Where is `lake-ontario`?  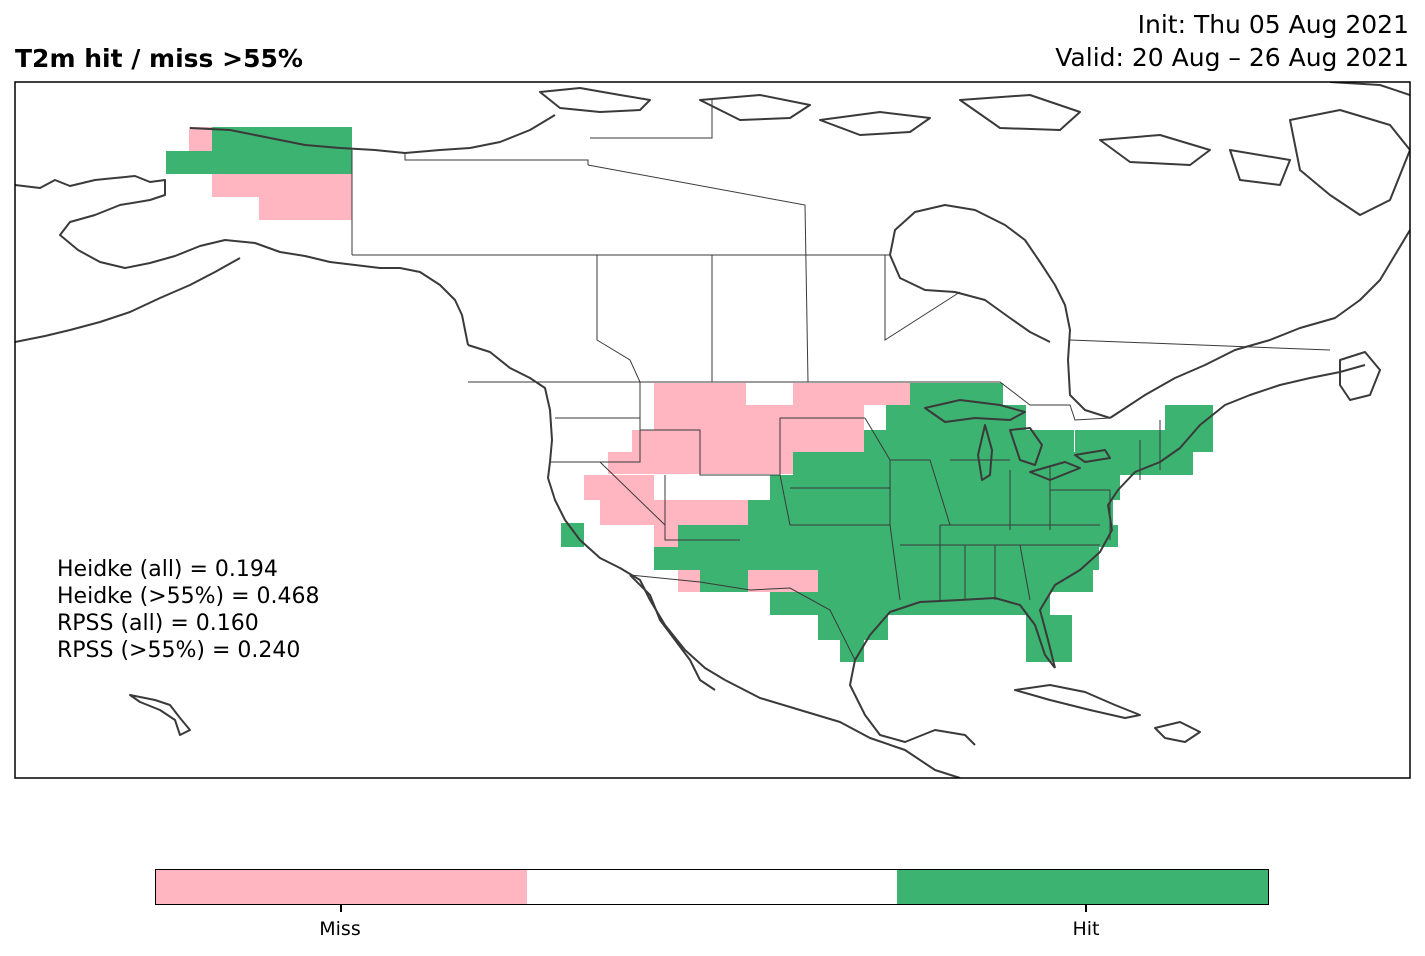
lake-ontario is located at coordinates (1092, 456).